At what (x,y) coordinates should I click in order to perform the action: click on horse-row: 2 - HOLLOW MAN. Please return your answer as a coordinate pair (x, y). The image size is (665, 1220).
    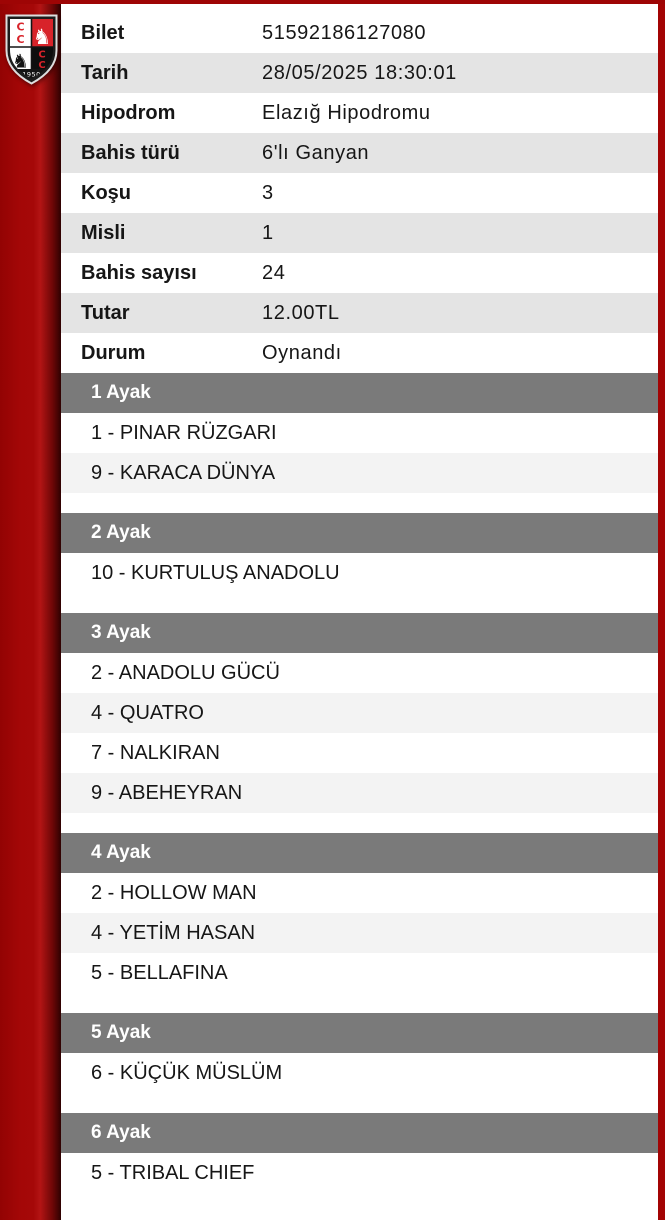
    Looking at the image, I should click on (359, 893).